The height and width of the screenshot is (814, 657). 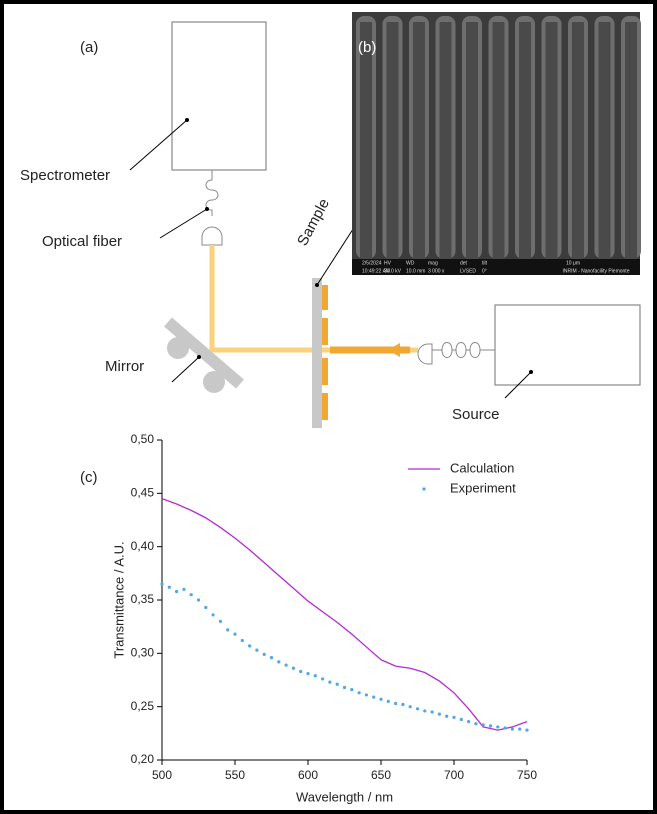 I want to click on sem-image, so click(x=496, y=143).